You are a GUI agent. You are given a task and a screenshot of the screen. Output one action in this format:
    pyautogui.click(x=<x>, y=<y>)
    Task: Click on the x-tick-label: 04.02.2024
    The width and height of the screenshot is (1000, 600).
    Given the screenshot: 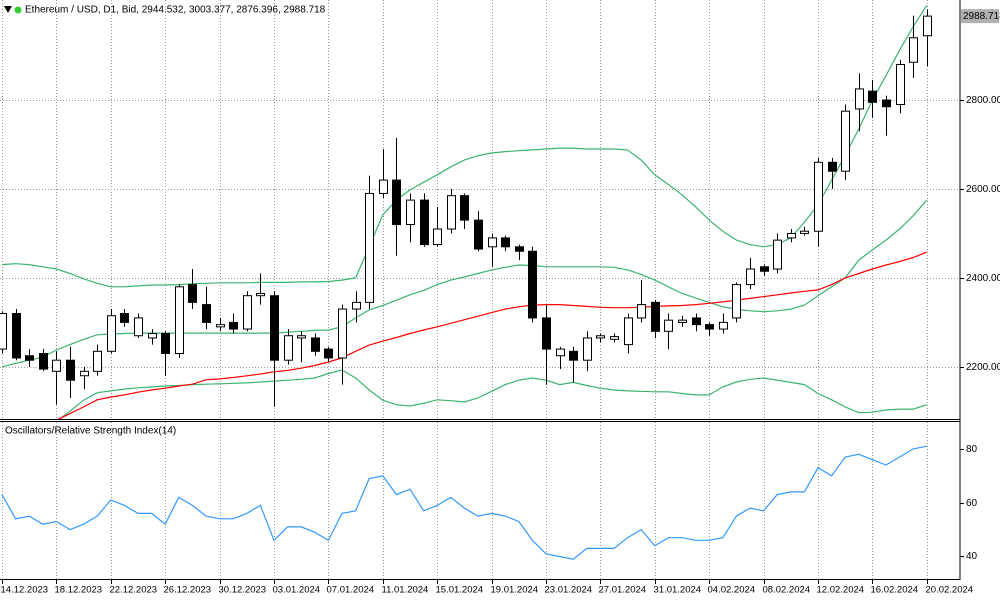 What is the action you would take?
    pyautogui.click(x=732, y=590)
    